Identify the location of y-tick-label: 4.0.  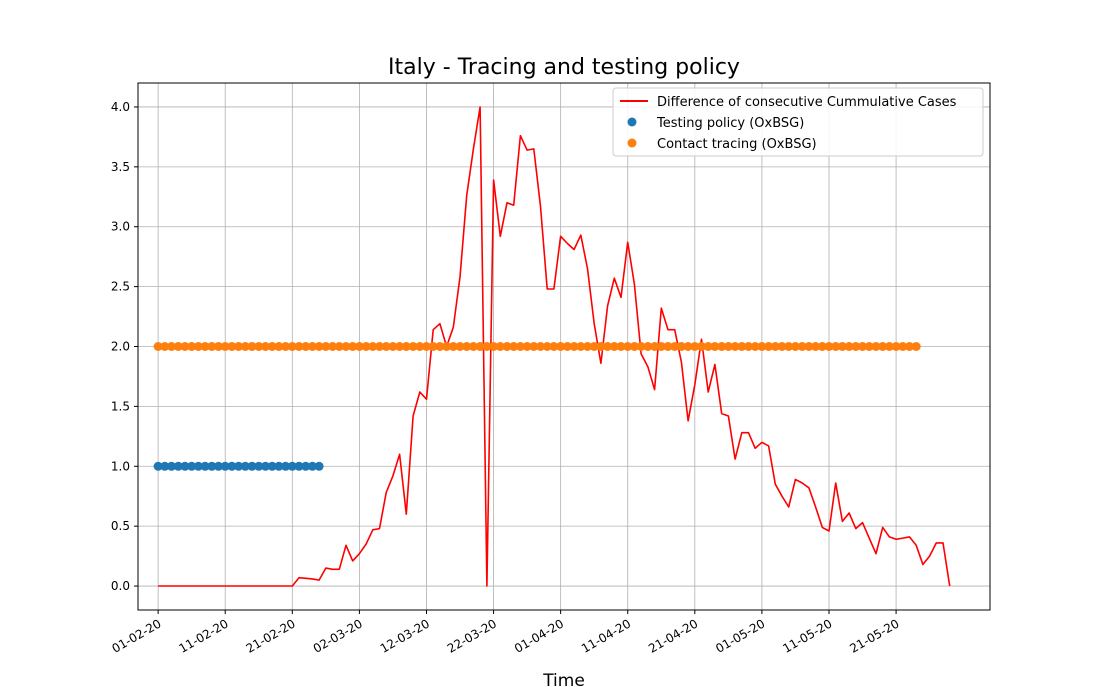
(120, 107).